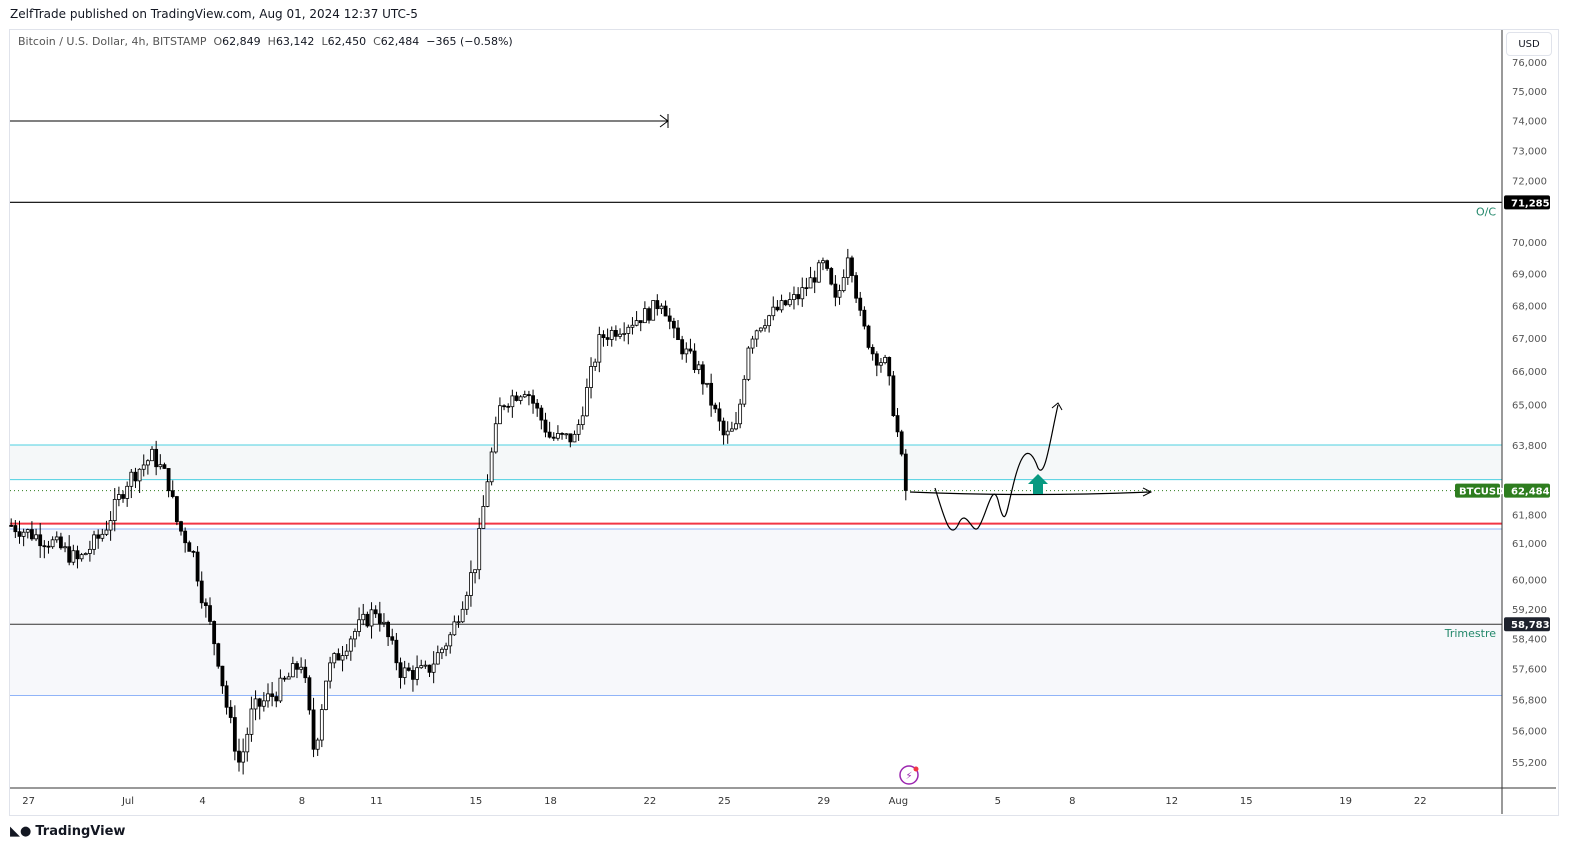 The image size is (1586, 860). I want to click on projection-arrowhead-icon, so click(1147, 492).